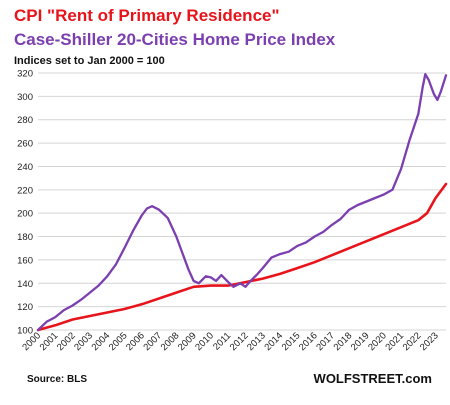 This screenshot has width=450, height=405. I want to click on x-tick-label: 2002, so click(66, 341).